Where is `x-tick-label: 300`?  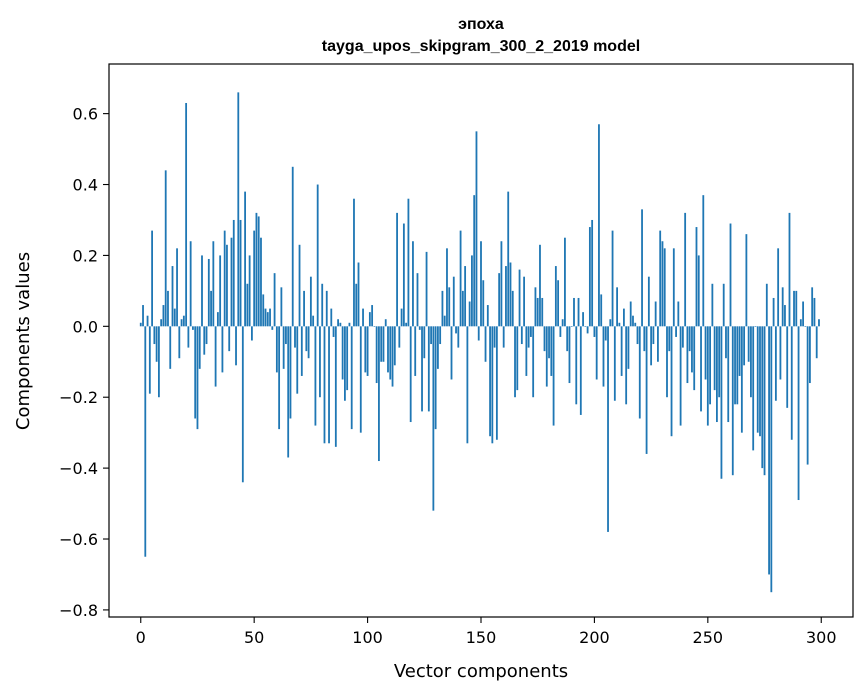
x-tick-label: 300 is located at coordinates (821, 637).